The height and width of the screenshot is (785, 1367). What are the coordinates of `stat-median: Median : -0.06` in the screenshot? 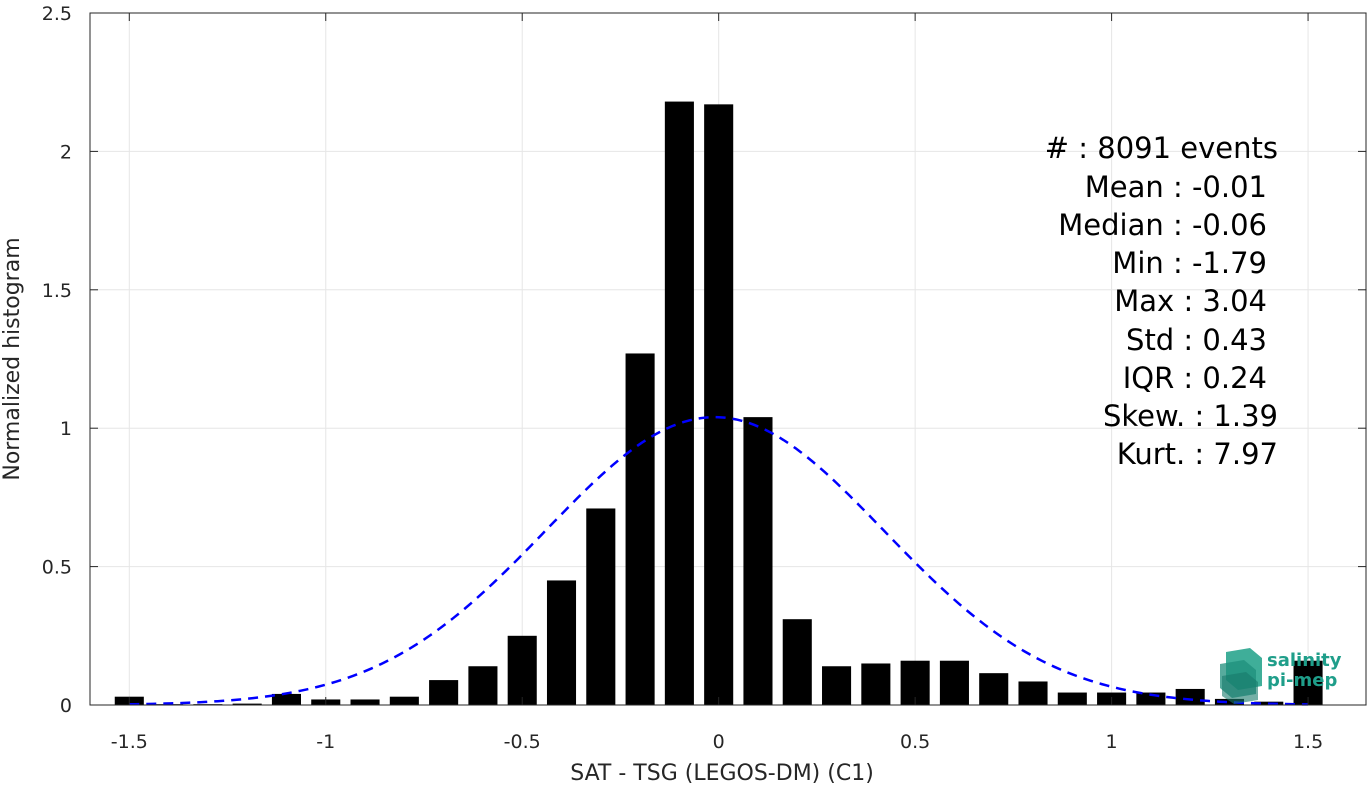 It's located at (1162, 225).